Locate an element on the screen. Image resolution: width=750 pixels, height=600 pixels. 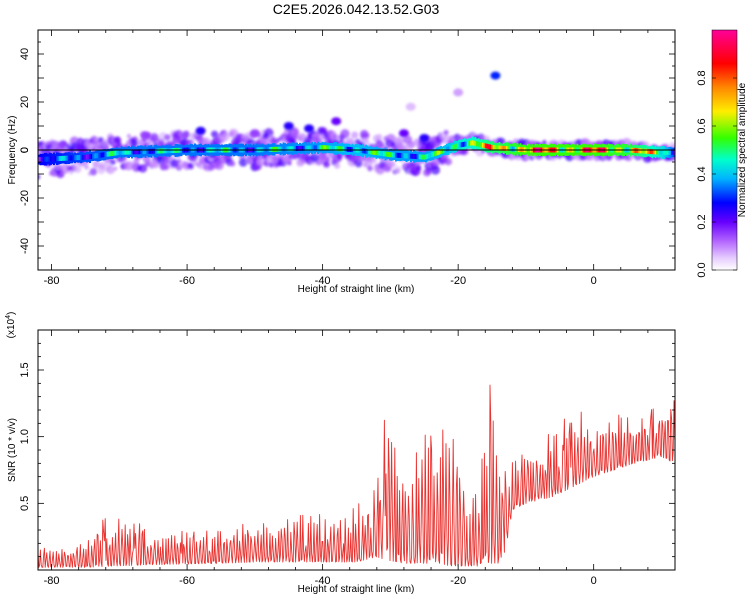
figure-title: C2E5.2026.042.13.52.G03 is located at coordinates (356, 9).